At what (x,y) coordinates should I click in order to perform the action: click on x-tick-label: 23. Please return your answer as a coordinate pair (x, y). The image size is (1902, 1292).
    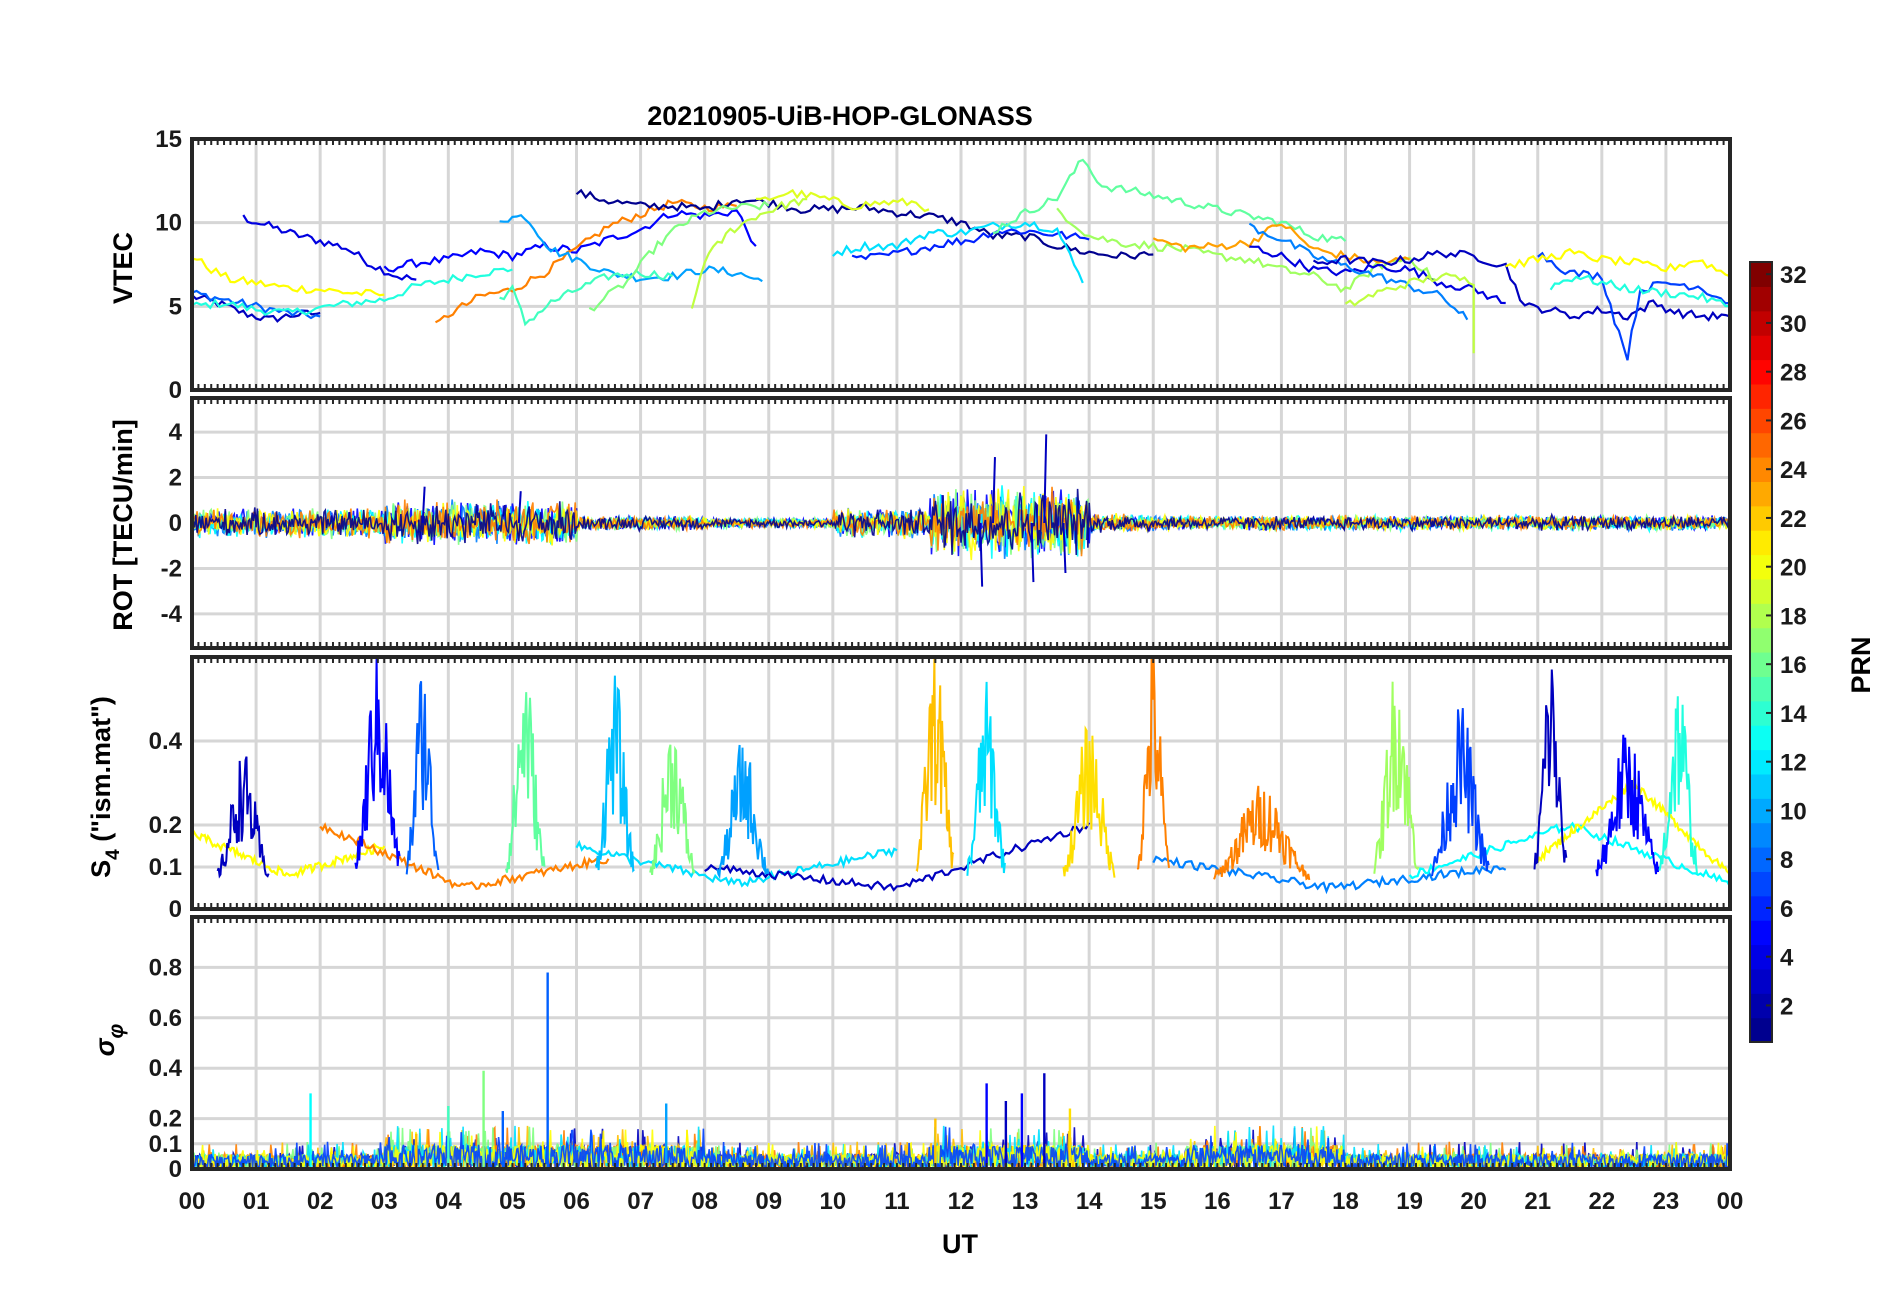
    Looking at the image, I should click on (1666, 1201).